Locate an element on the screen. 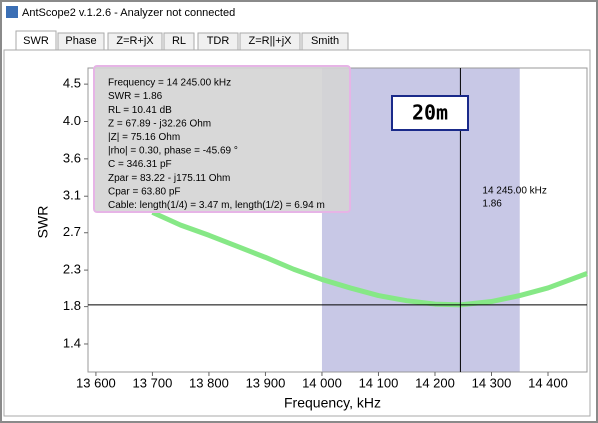 The height and width of the screenshot is (423, 598). tab-label: TDR is located at coordinates (218, 41).